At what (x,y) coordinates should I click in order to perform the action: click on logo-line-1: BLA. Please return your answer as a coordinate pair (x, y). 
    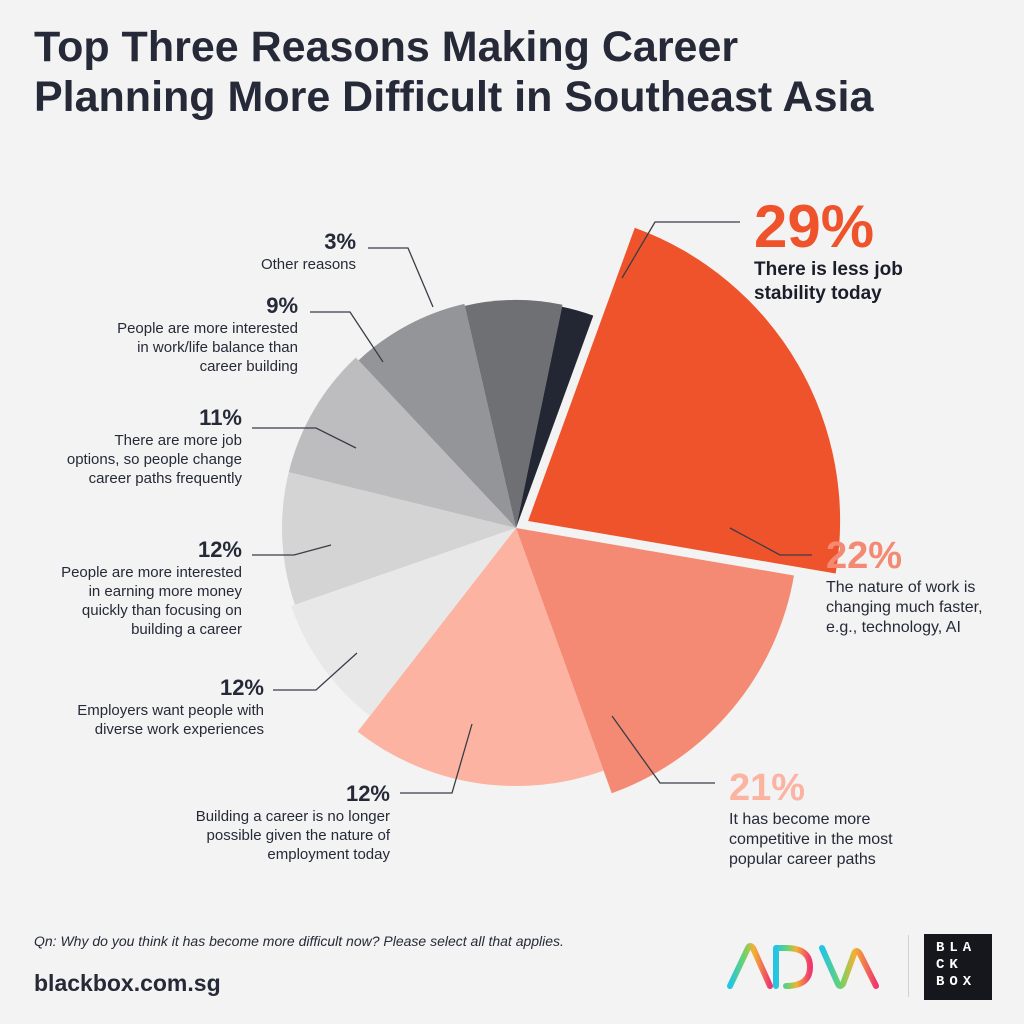
    Looking at the image, I should click on (956, 948).